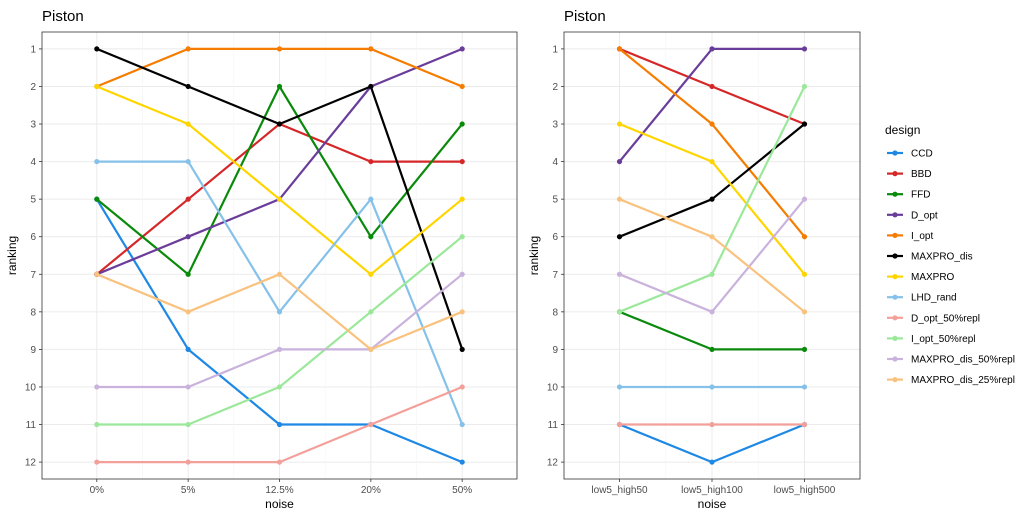  What do you see at coordinates (63, 16) in the screenshot?
I see `chart-title: Piston` at bounding box center [63, 16].